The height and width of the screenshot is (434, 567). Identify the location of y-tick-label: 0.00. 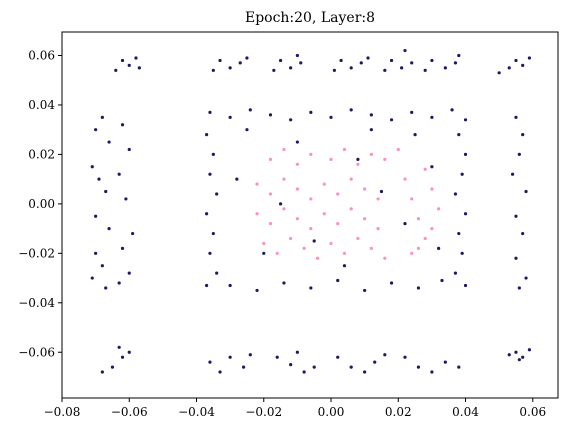
(41, 204).